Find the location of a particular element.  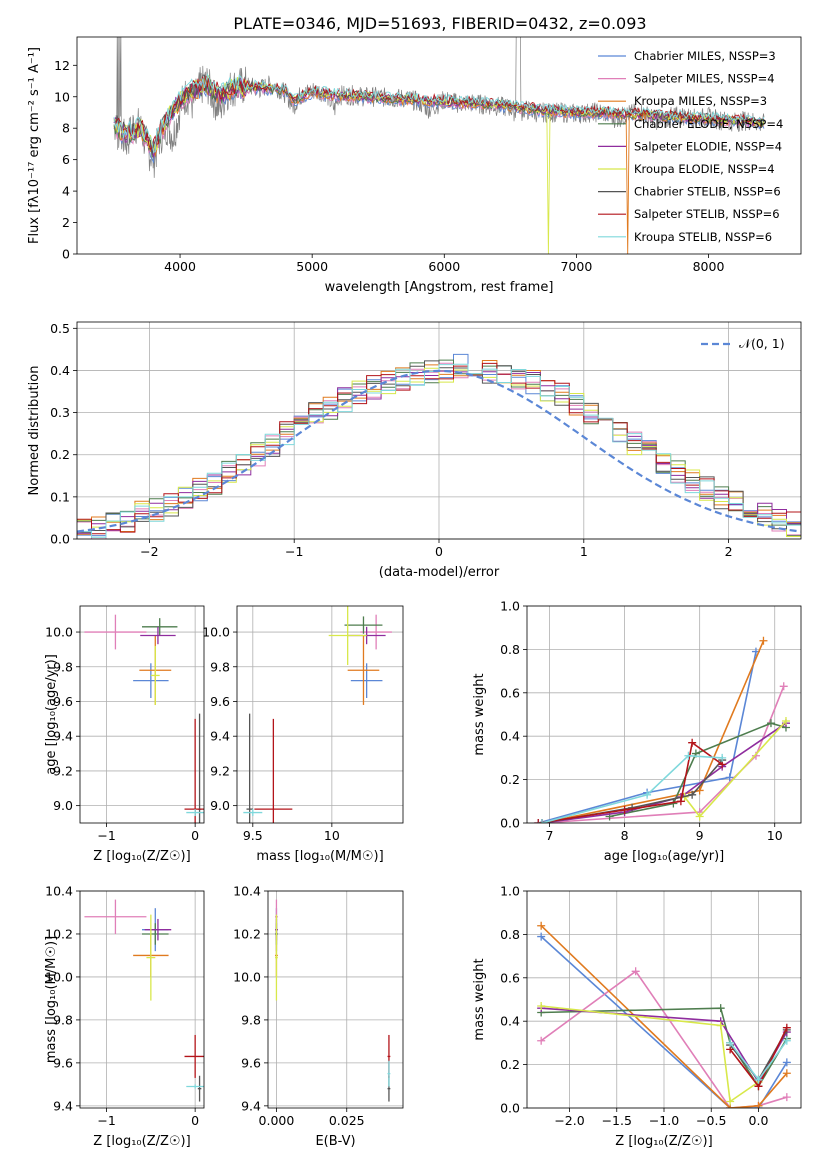

legend-entry: Salpeter STELIB, NSSP=6 is located at coordinates (707, 214).